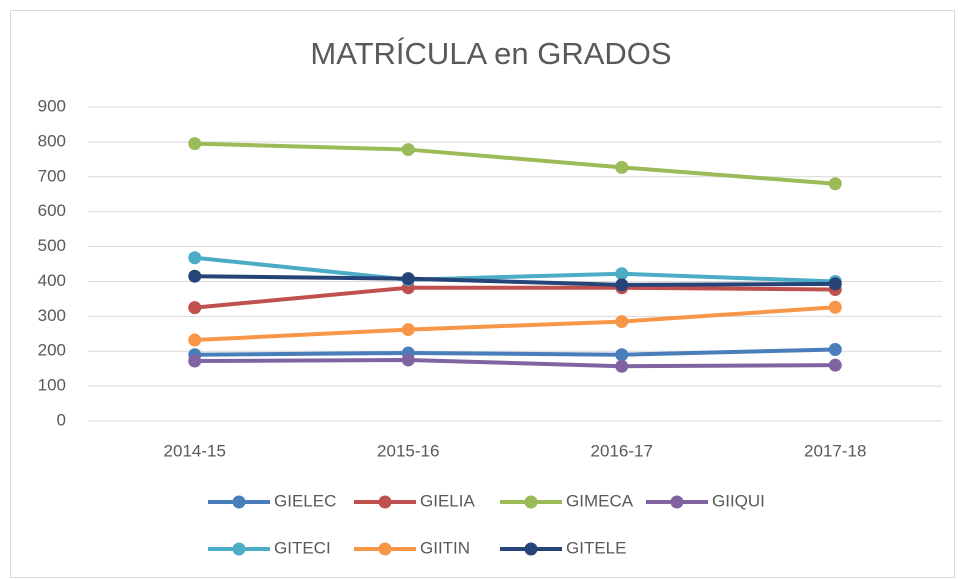  I want to click on legend-label: GITELE, so click(596, 547).